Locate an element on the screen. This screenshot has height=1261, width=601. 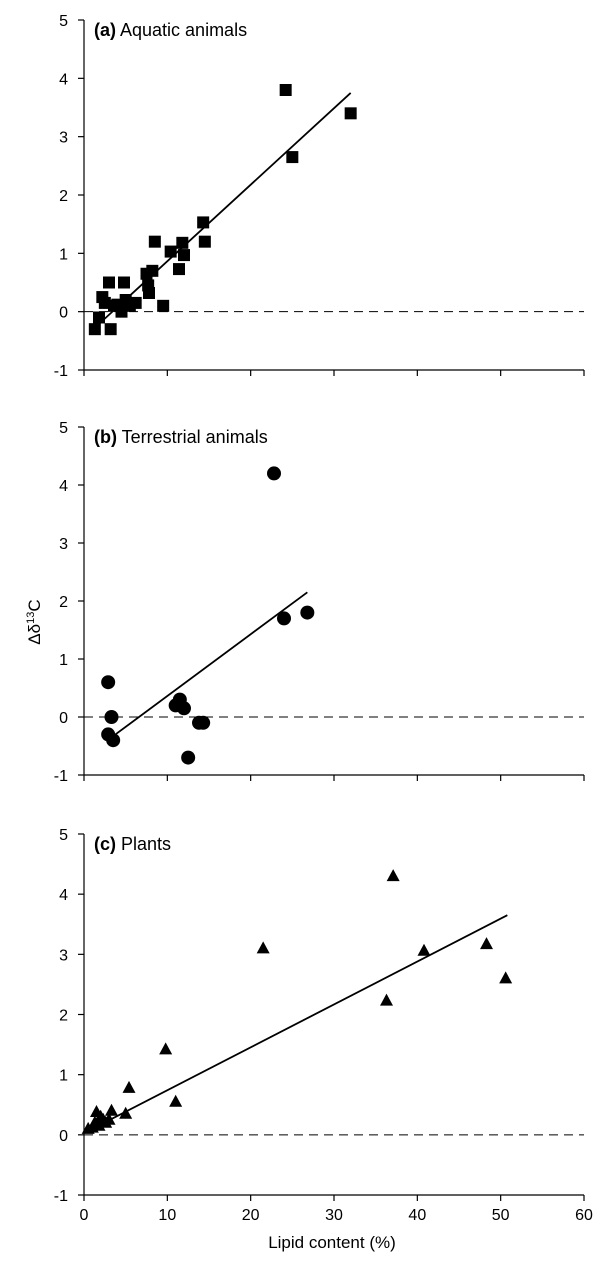
panel-letter: (a) is located at coordinates (105, 30).